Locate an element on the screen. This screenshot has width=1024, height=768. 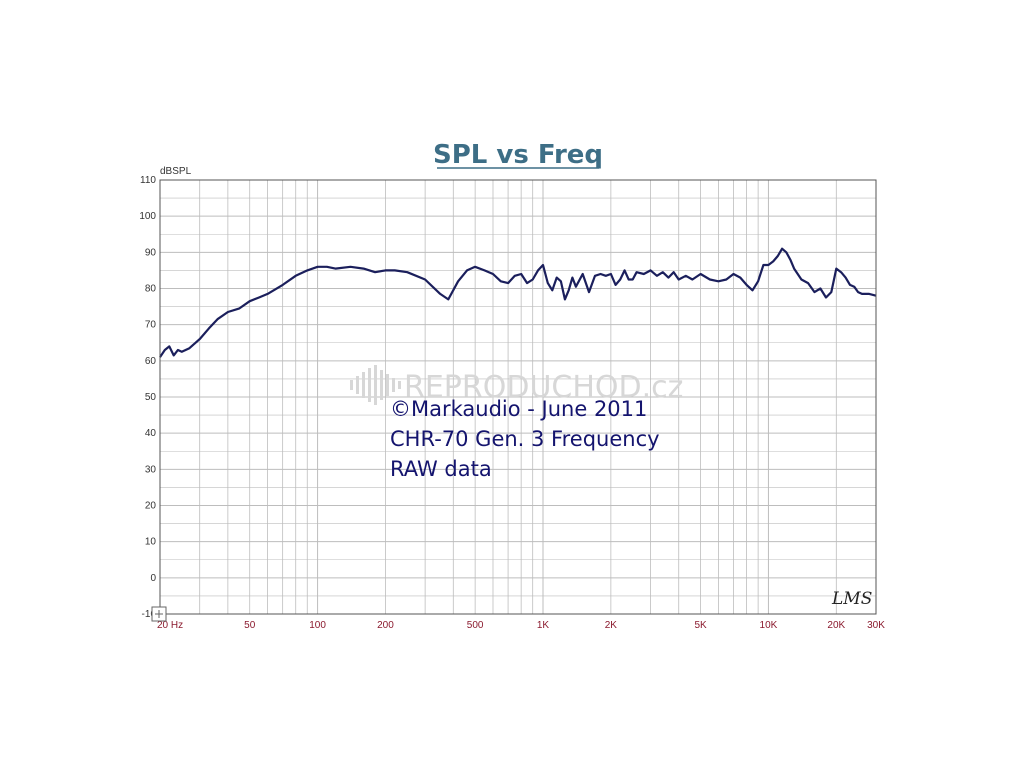
y-tick-label: 10 is located at coordinates (151, 542).